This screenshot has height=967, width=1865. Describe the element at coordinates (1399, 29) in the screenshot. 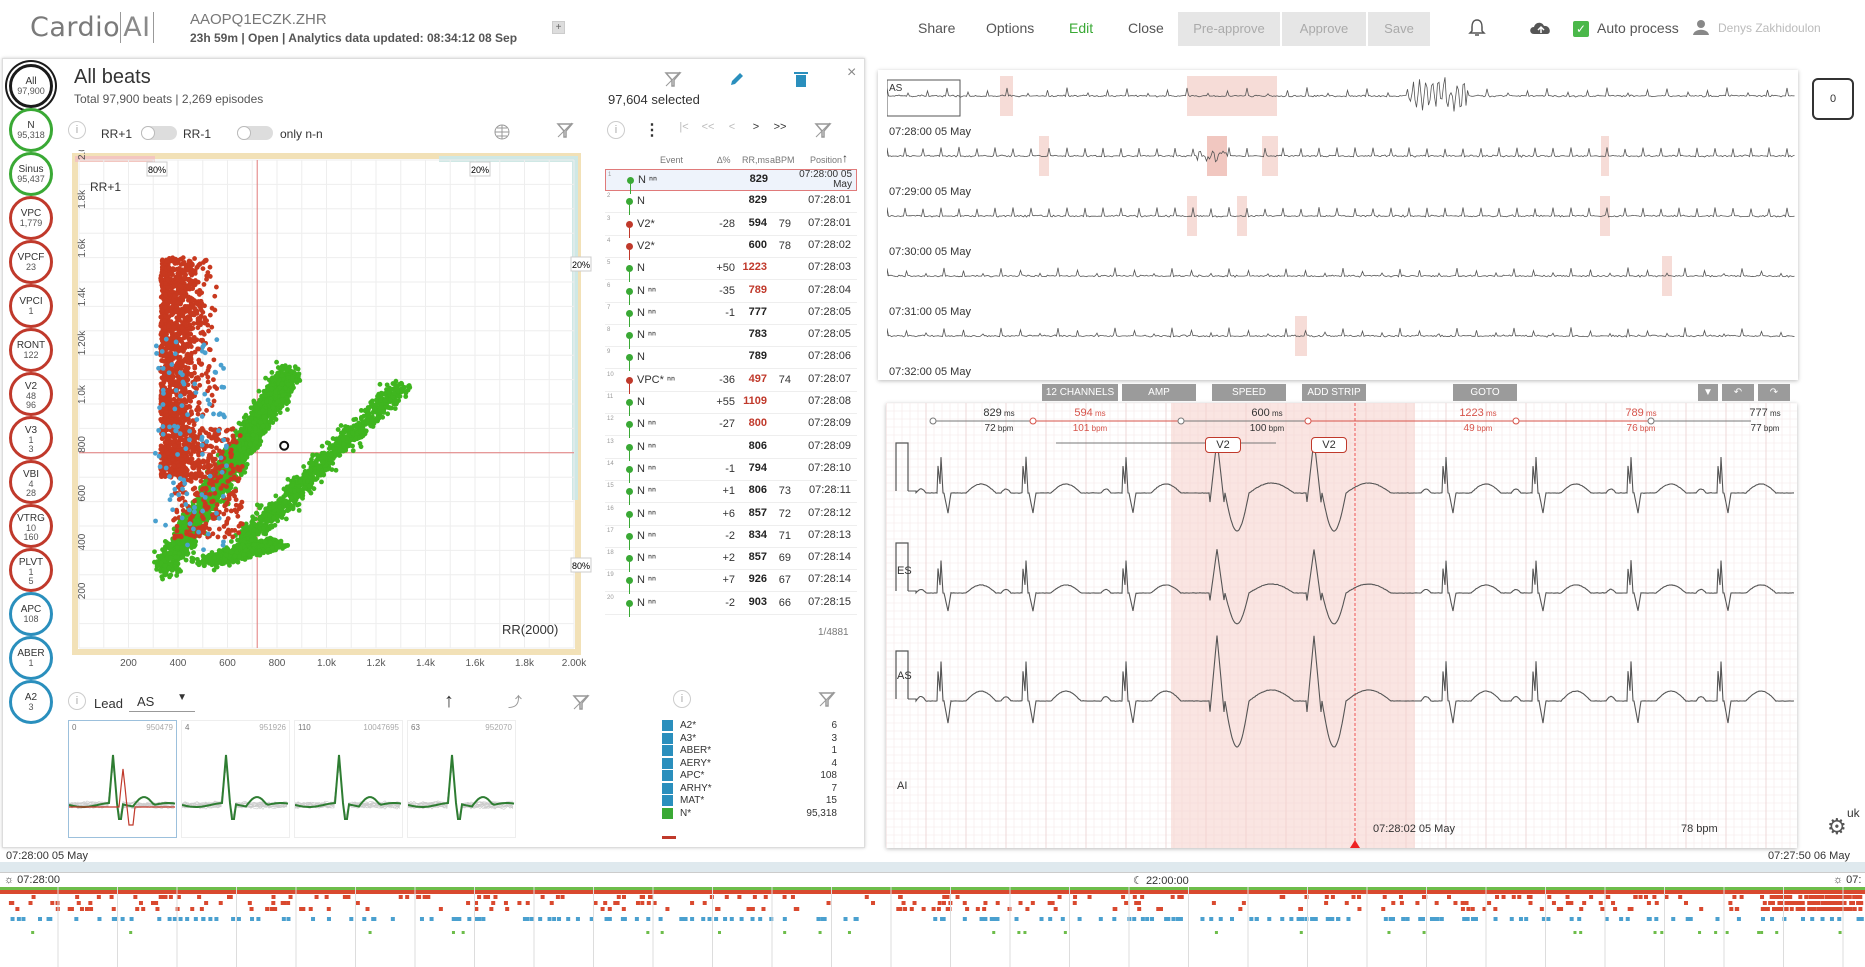

I see `save-button: Save` at that location.